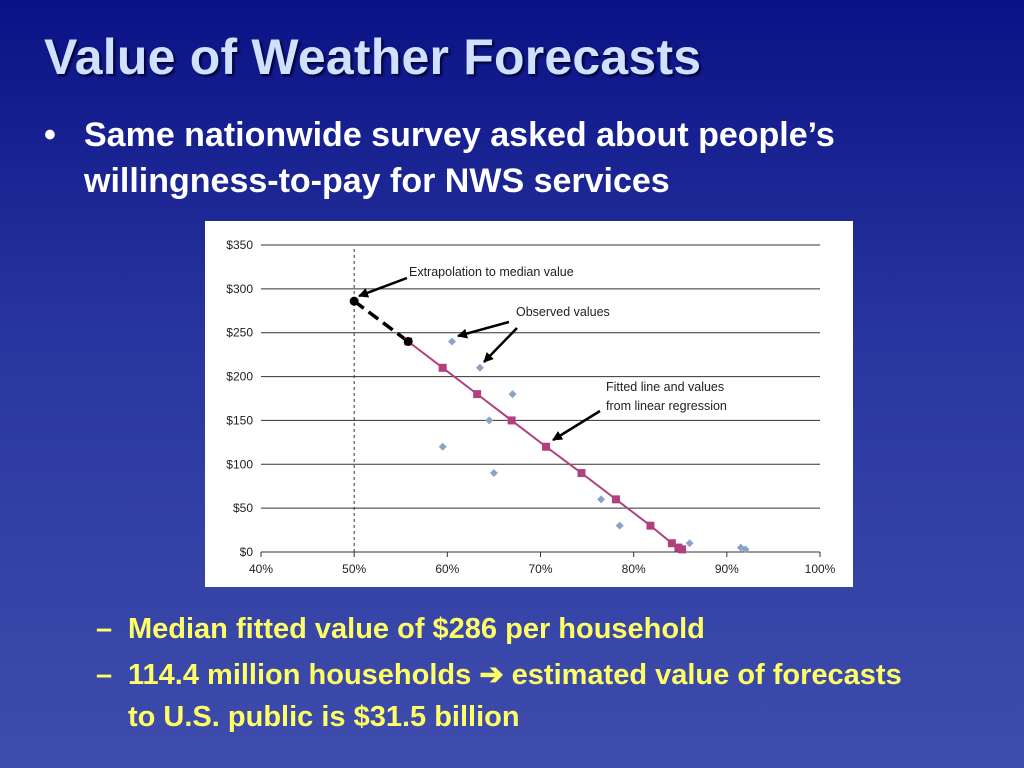 The image size is (1024, 768). I want to click on y-tick-label: $250, so click(239, 333).